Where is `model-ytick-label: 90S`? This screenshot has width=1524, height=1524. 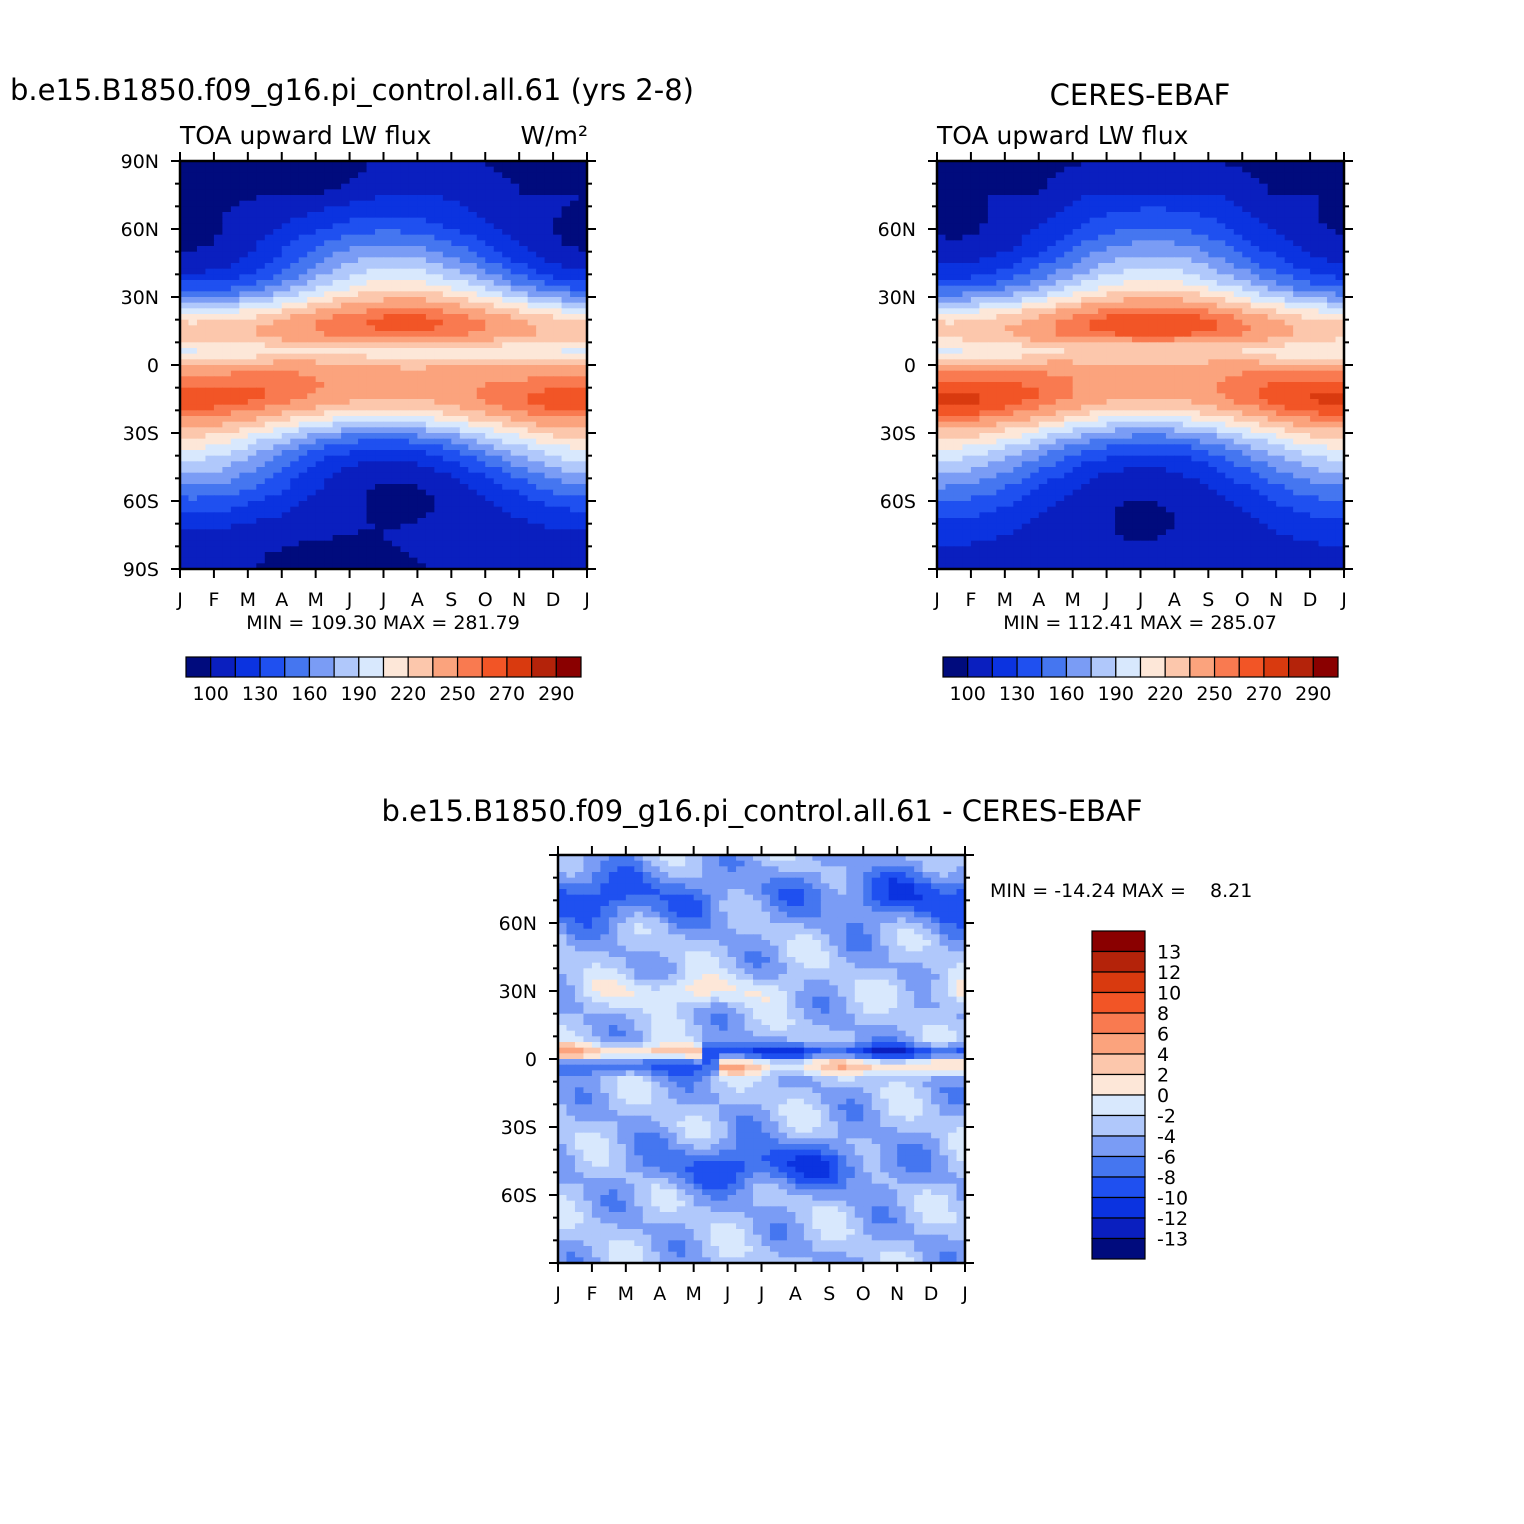
model-ytick-label: 90S is located at coordinates (141, 570).